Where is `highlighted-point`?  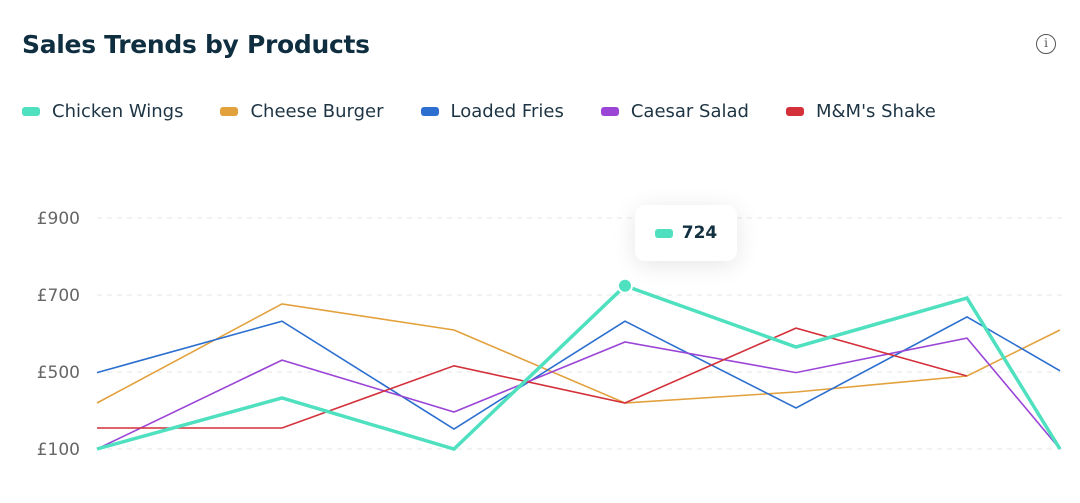 highlighted-point is located at coordinates (625, 285).